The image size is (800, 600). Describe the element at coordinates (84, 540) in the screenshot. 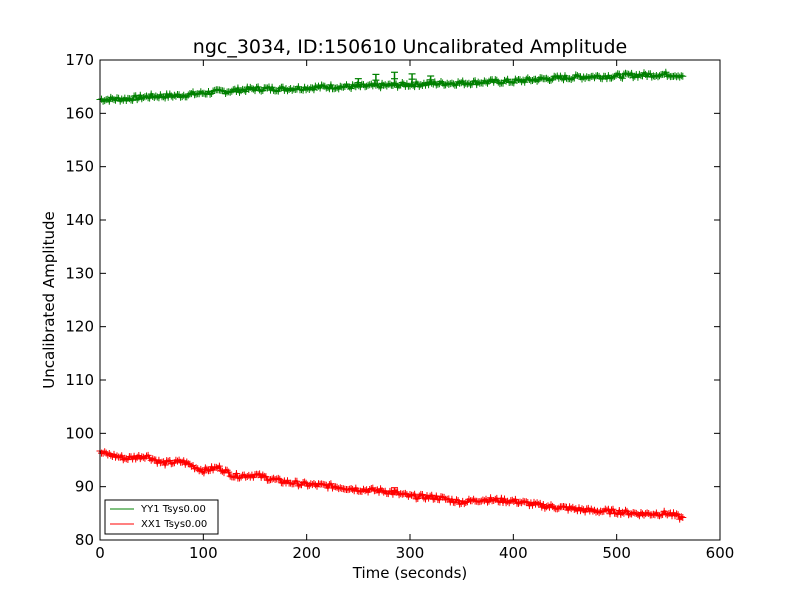

I see `y-tick-label: 80` at that location.